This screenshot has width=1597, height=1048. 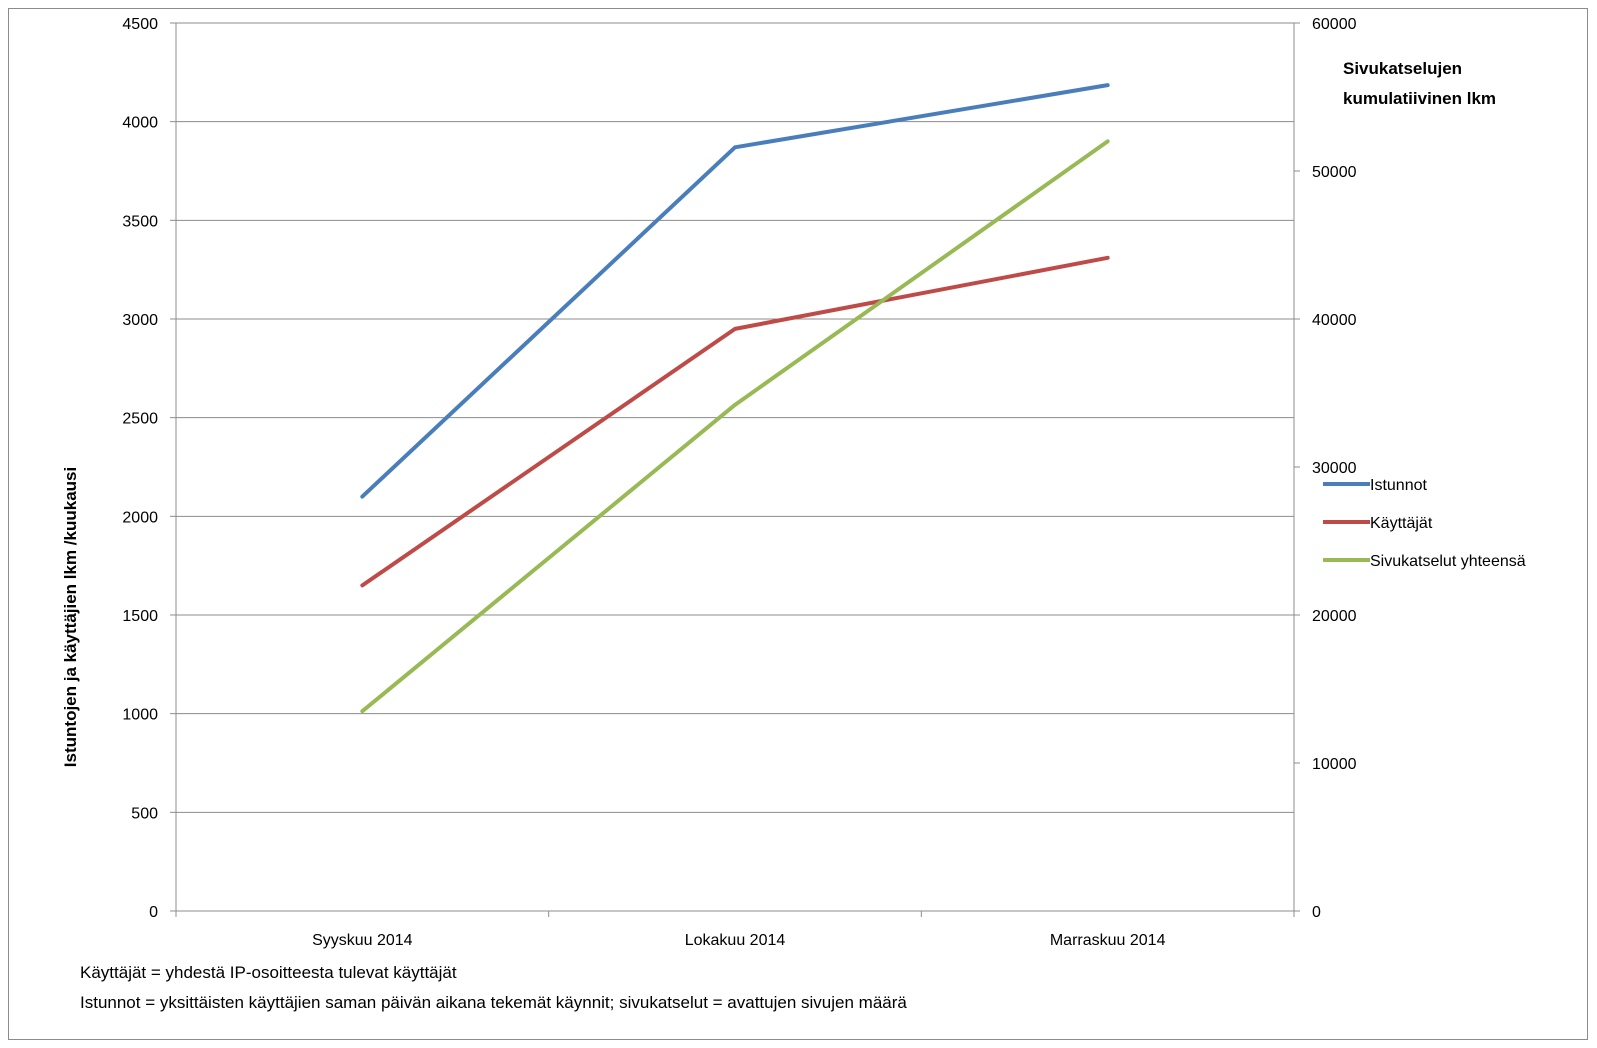 What do you see at coordinates (70, 617) in the screenshot?
I see `y-axis-title: Istuntojen ja käyttäjien lkm /kuukausi` at bounding box center [70, 617].